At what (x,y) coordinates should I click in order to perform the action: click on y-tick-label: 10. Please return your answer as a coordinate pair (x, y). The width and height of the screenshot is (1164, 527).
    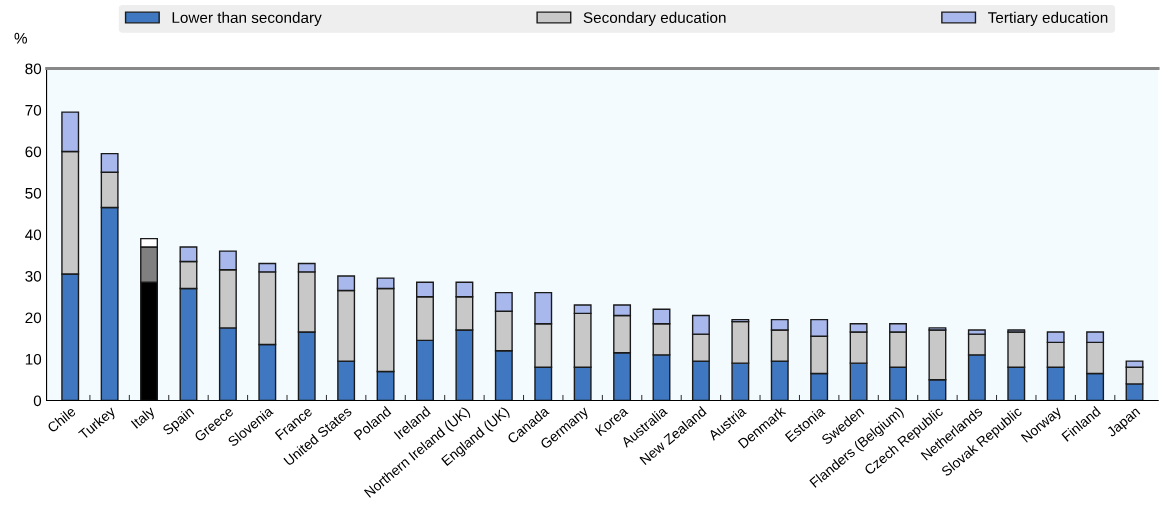
    Looking at the image, I should click on (33, 359).